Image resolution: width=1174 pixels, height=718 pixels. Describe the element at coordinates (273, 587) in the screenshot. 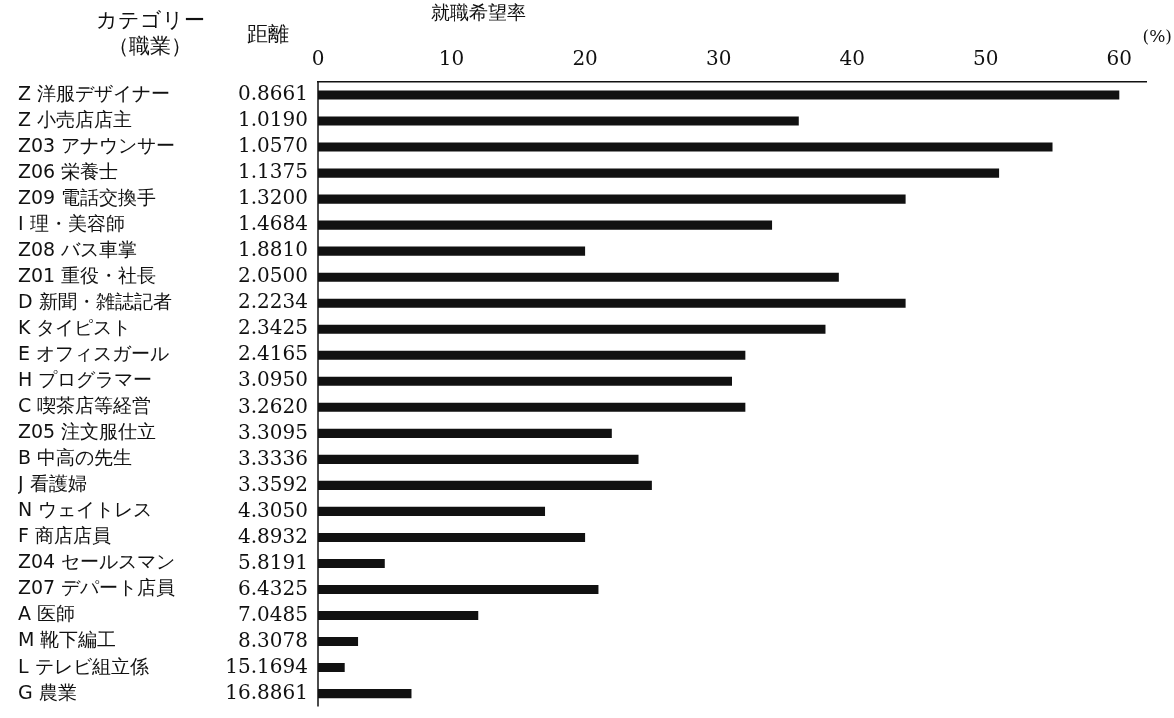

I see `y2-tick-label: 6.4325` at that location.